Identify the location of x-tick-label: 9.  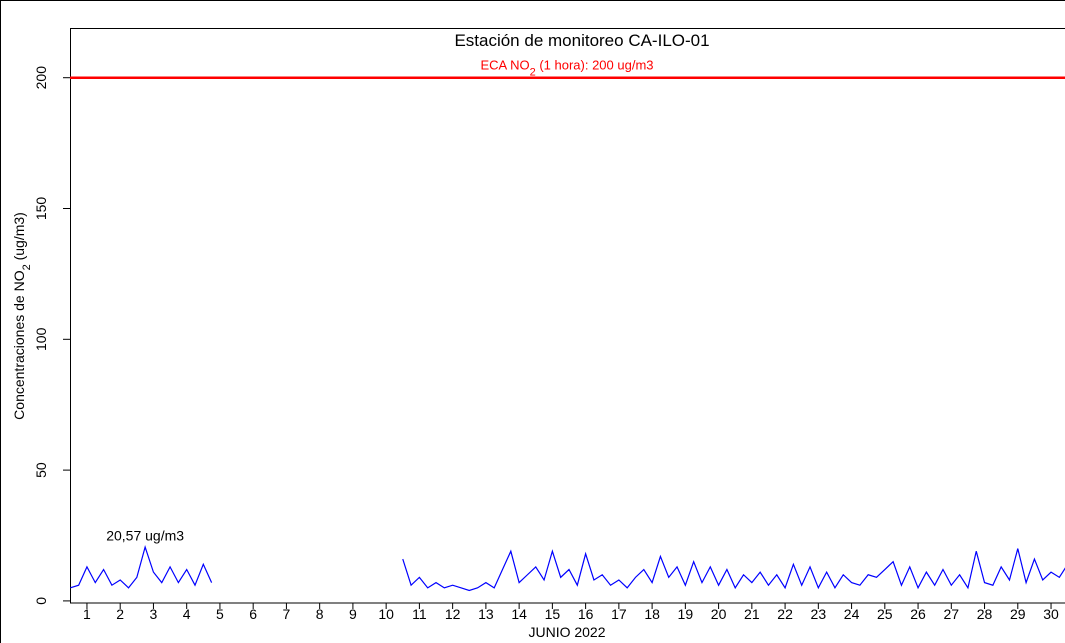
(353, 614).